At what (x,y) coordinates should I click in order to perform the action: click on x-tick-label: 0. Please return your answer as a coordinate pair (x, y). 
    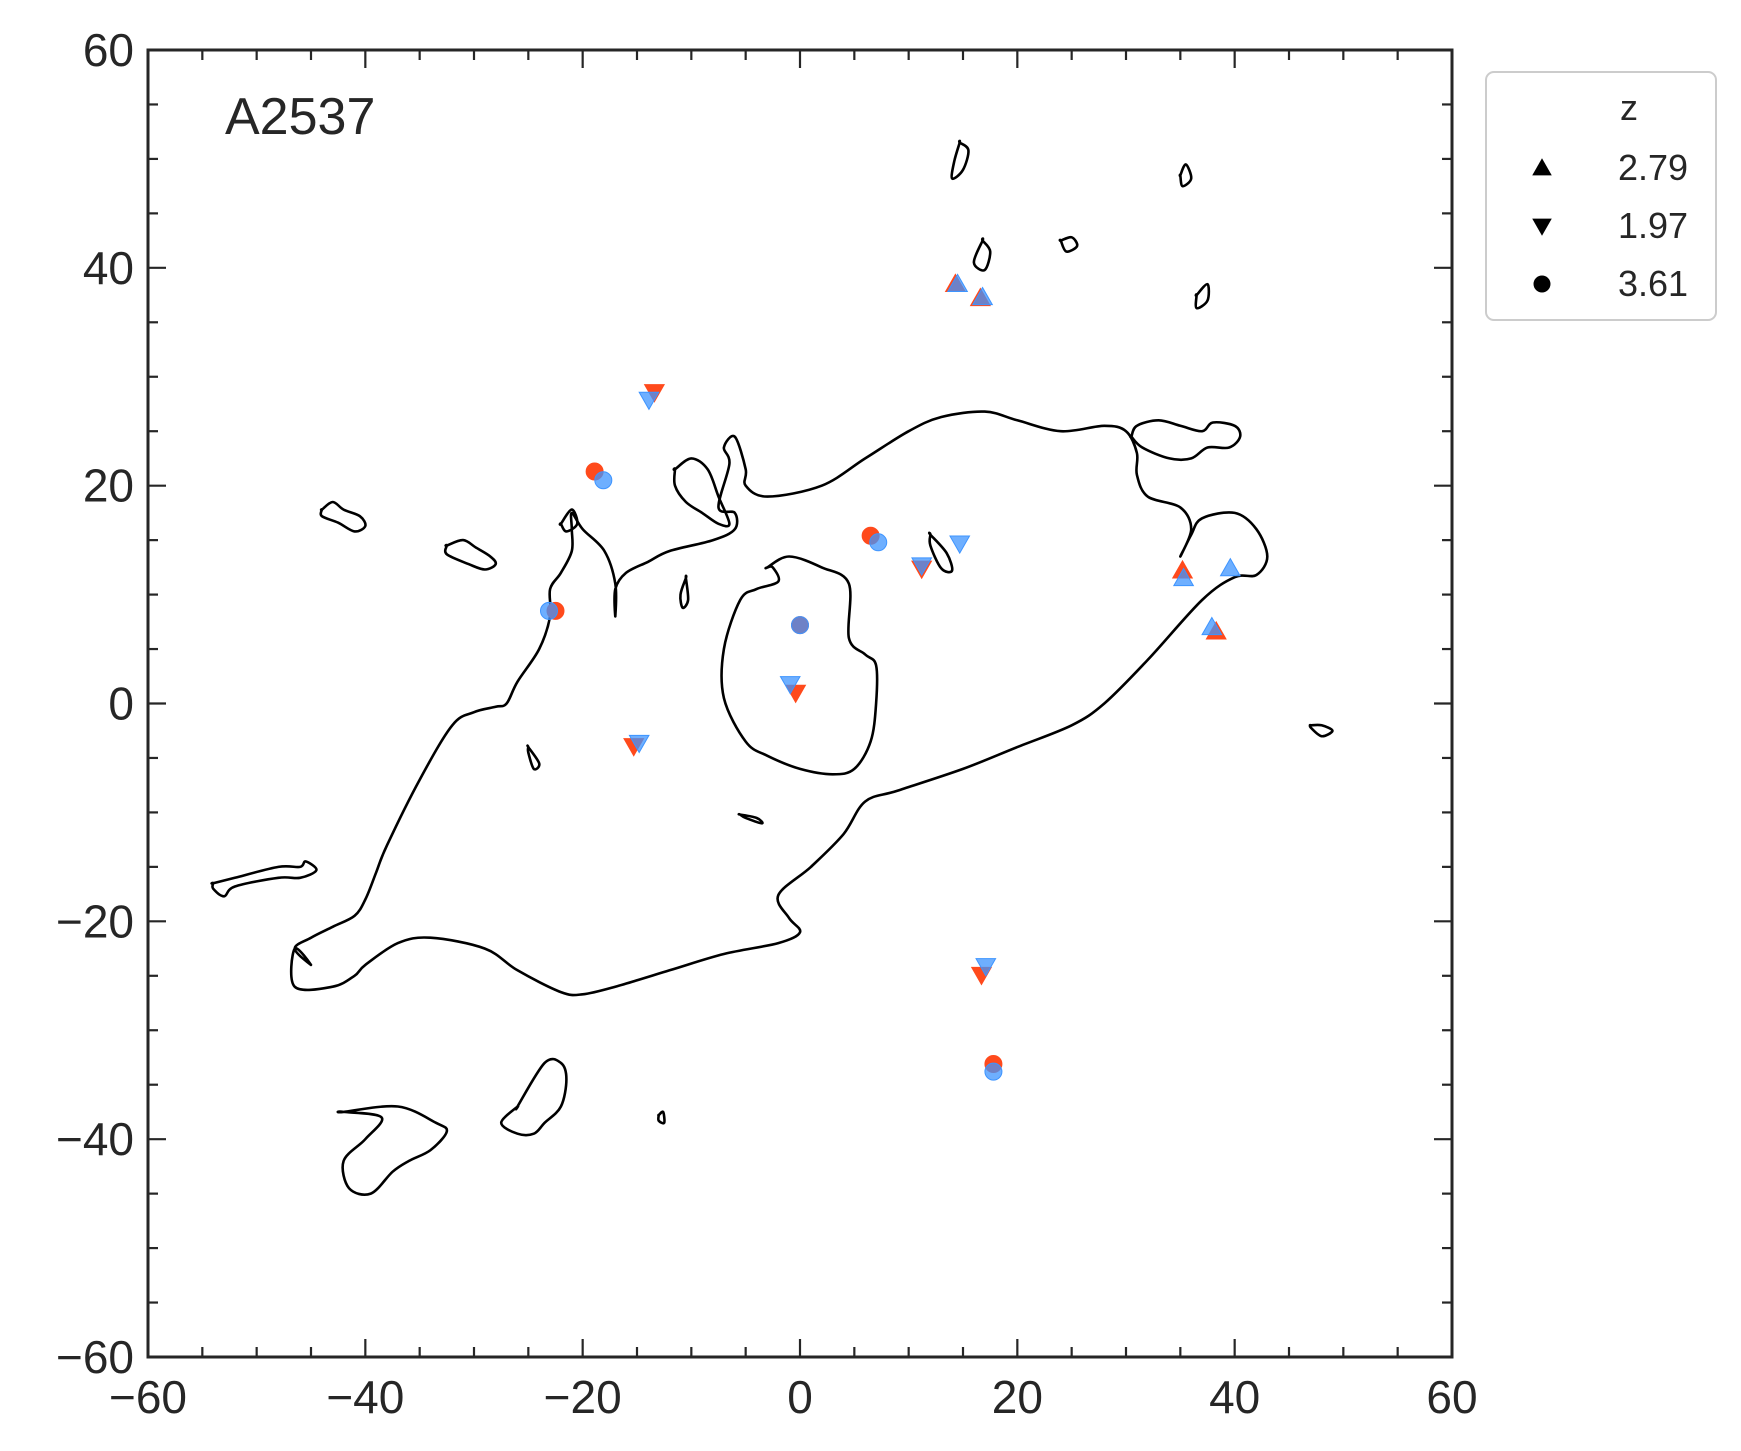
    Looking at the image, I should click on (800, 1397).